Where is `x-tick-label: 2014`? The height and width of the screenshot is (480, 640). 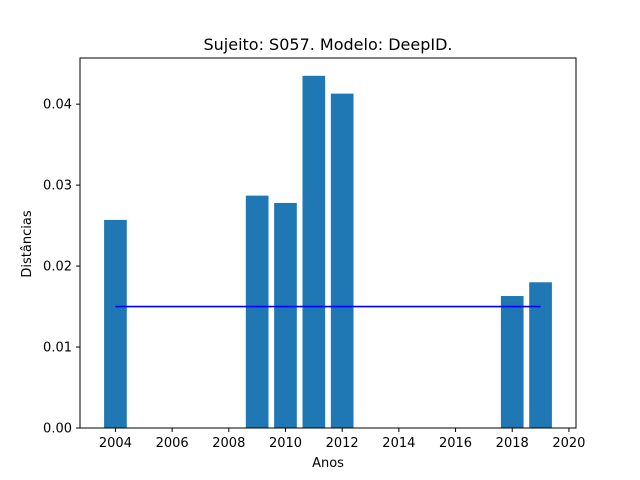
x-tick-label: 2014 is located at coordinates (398, 443).